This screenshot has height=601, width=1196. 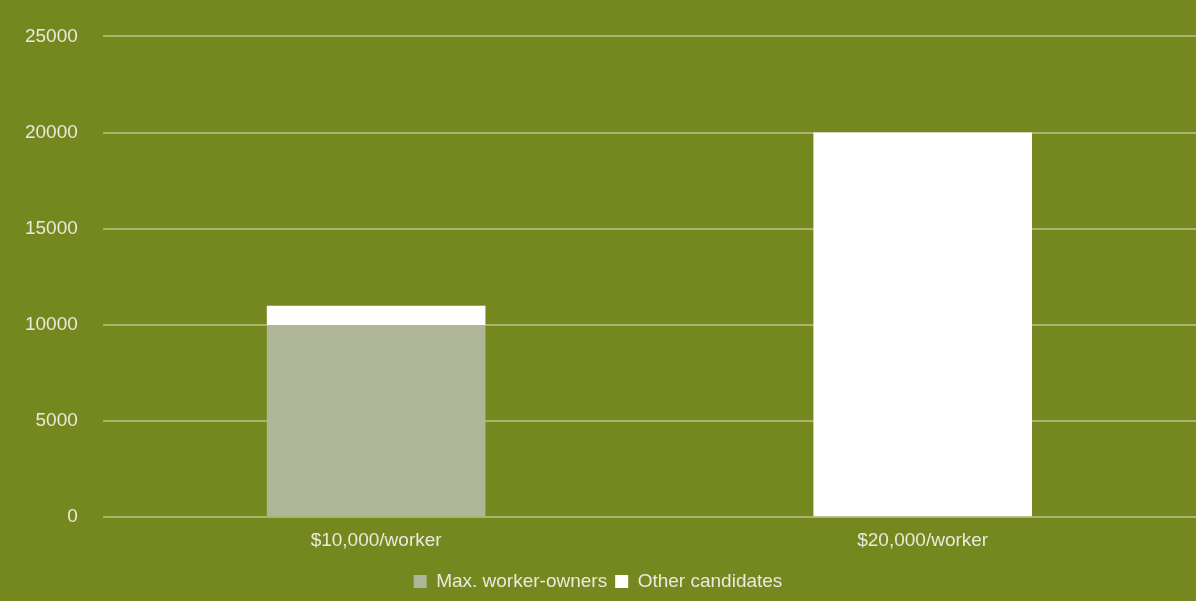 What do you see at coordinates (51, 35) in the screenshot?
I see `y-tick-label: 25000` at bounding box center [51, 35].